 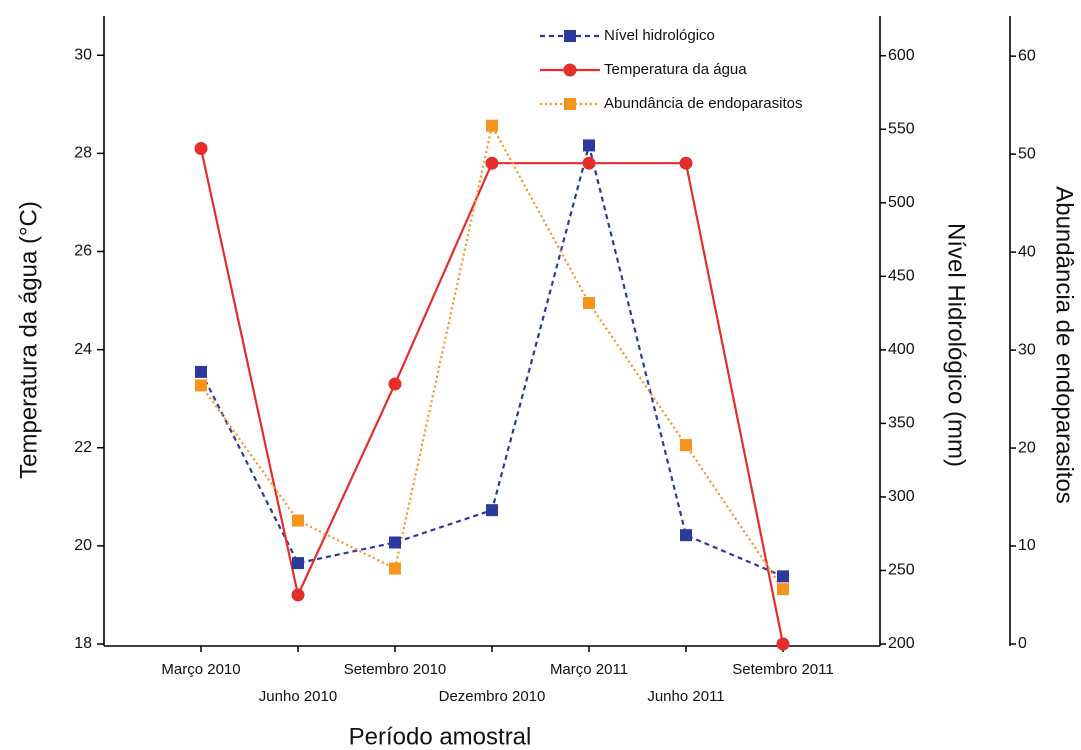 What do you see at coordinates (1027, 153) in the screenshot?
I see `y3-tick-label: 50` at bounding box center [1027, 153].